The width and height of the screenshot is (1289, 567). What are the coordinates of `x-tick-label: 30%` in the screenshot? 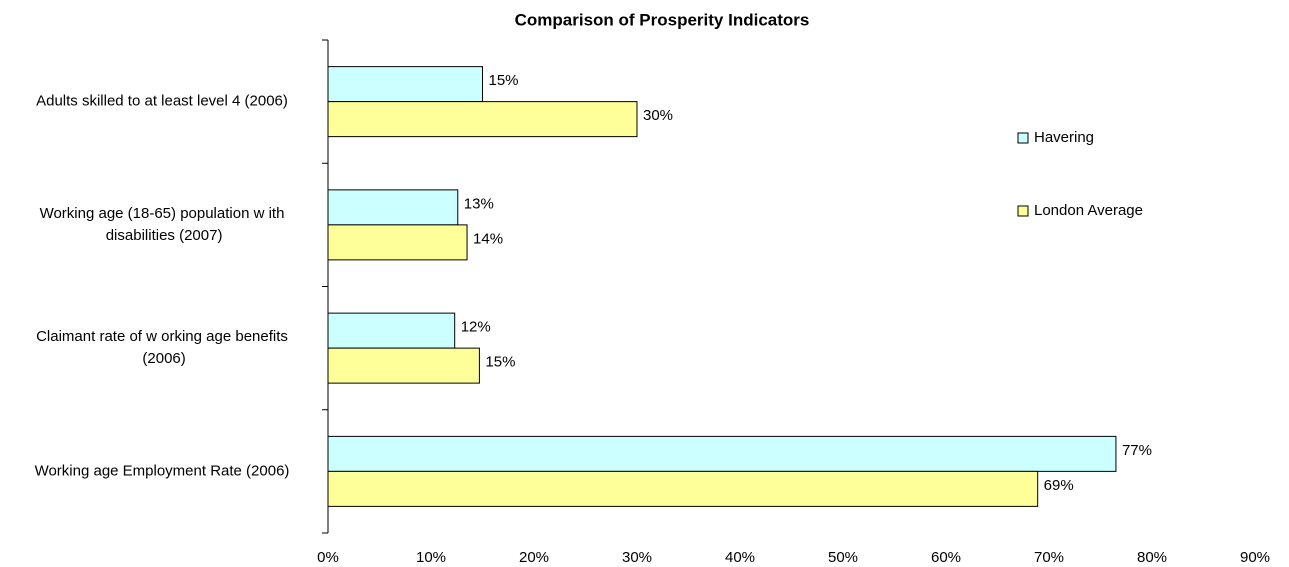 It's located at (637, 557).